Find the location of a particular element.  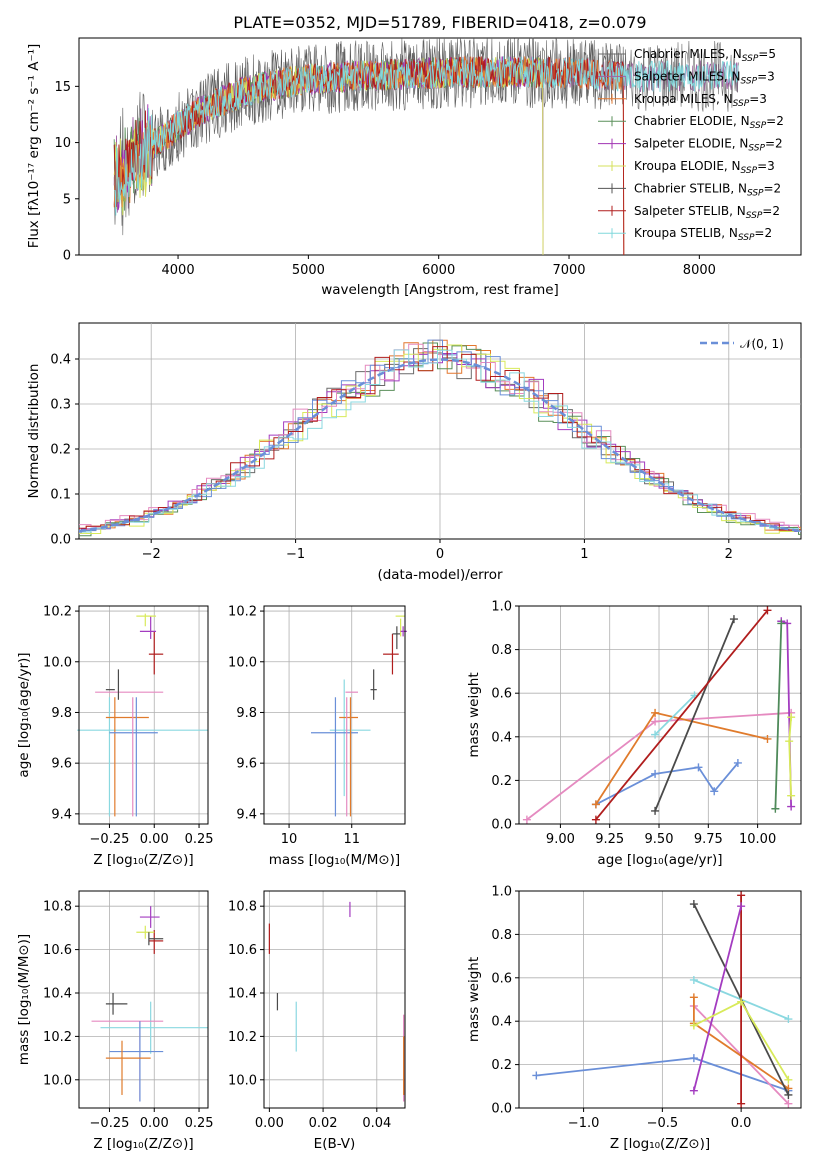

weight-vs-age-panel-ytick-label: 0.6 is located at coordinates (501, 694).